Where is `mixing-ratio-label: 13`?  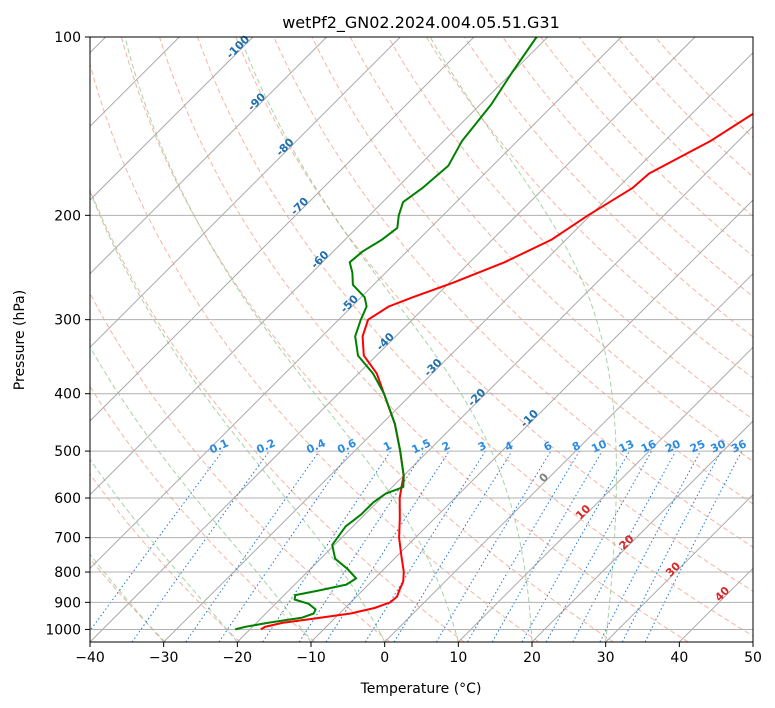
mixing-ratio-label: 13 is located at coordinates (626, 446).